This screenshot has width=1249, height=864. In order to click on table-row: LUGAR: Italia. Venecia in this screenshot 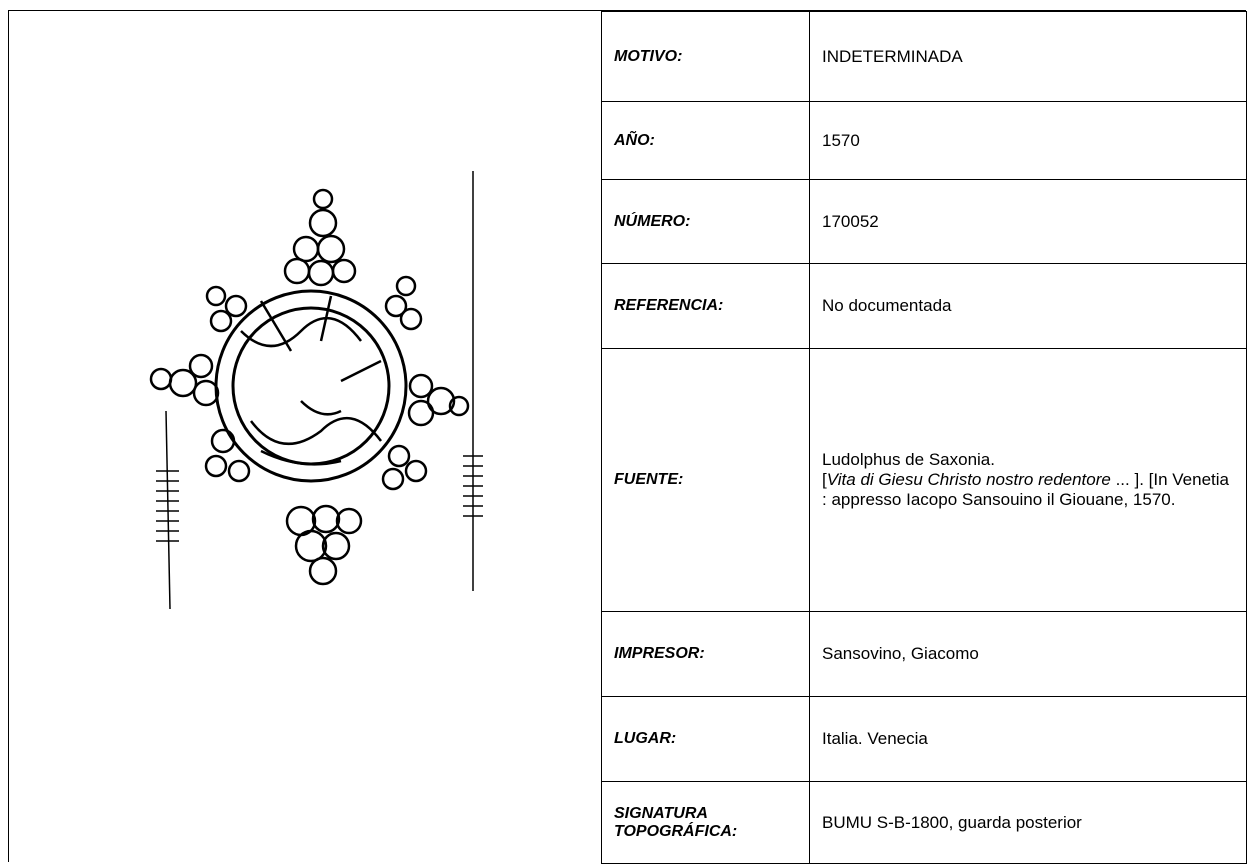, I will do `click(924, 739)`.